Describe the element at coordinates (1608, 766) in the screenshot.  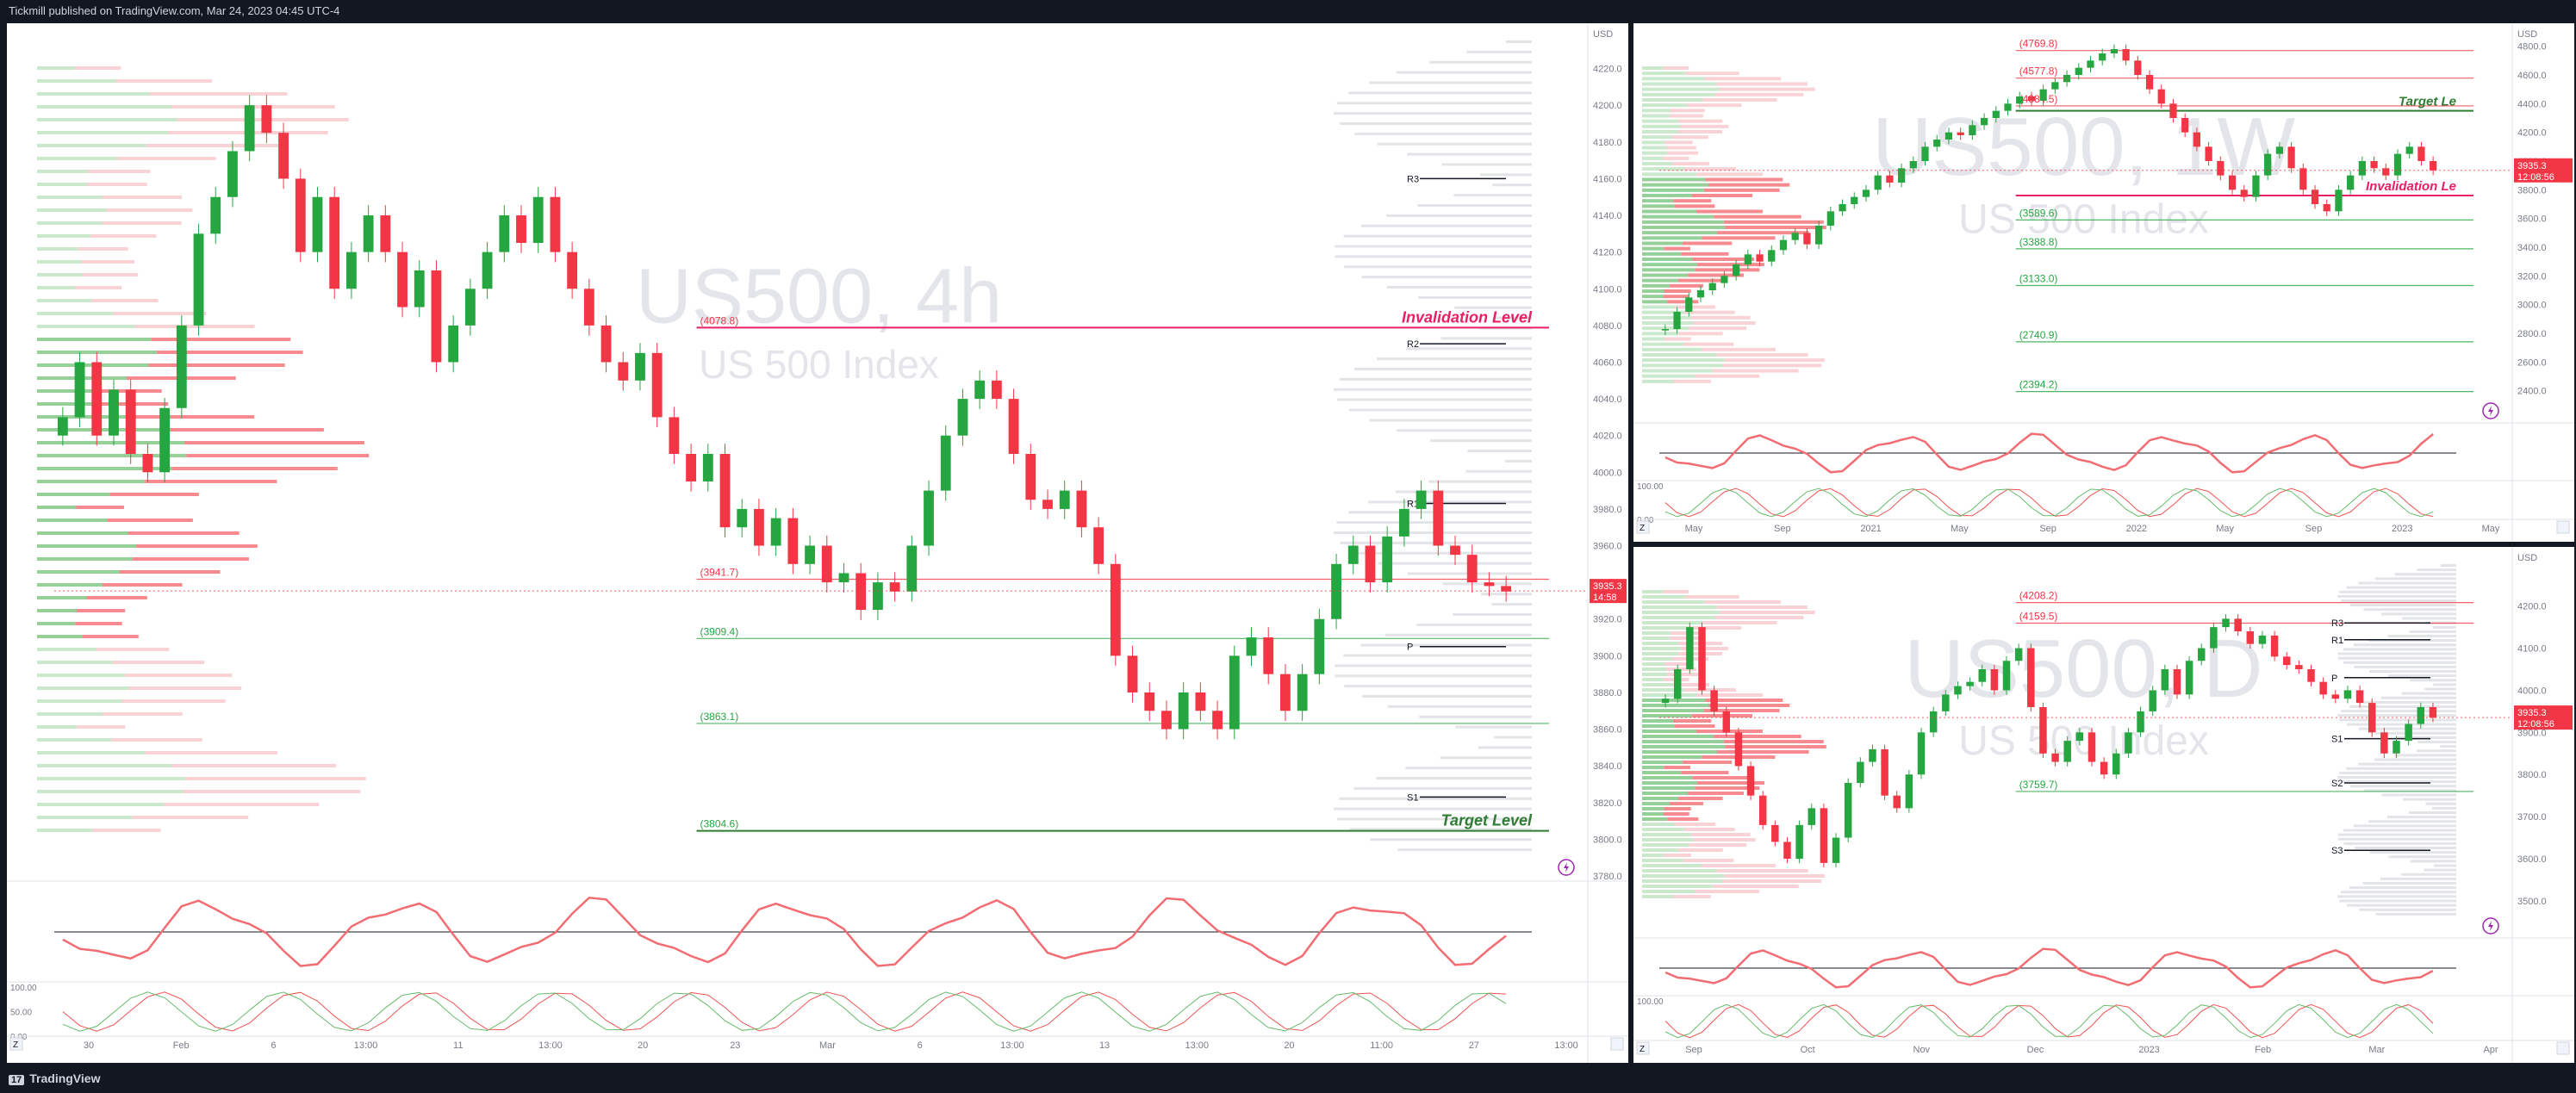
I see `y-tick-label: 3840.0` at that location.